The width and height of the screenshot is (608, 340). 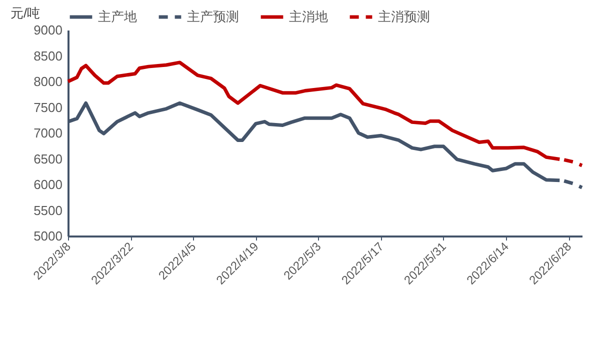 I want to click on legend-label: 主消地, so click(x=308, y=16).